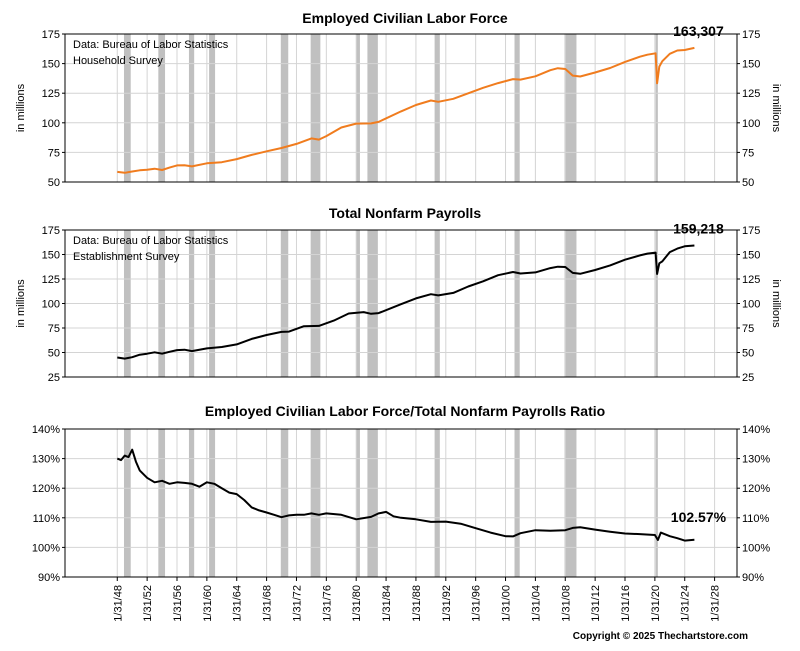 This screenshot has width=800, height=651. What do you see at coordinates (699, 517) in the screenshot?
I see `end-value-label: 102.57%` at bounding box center [699, 517].